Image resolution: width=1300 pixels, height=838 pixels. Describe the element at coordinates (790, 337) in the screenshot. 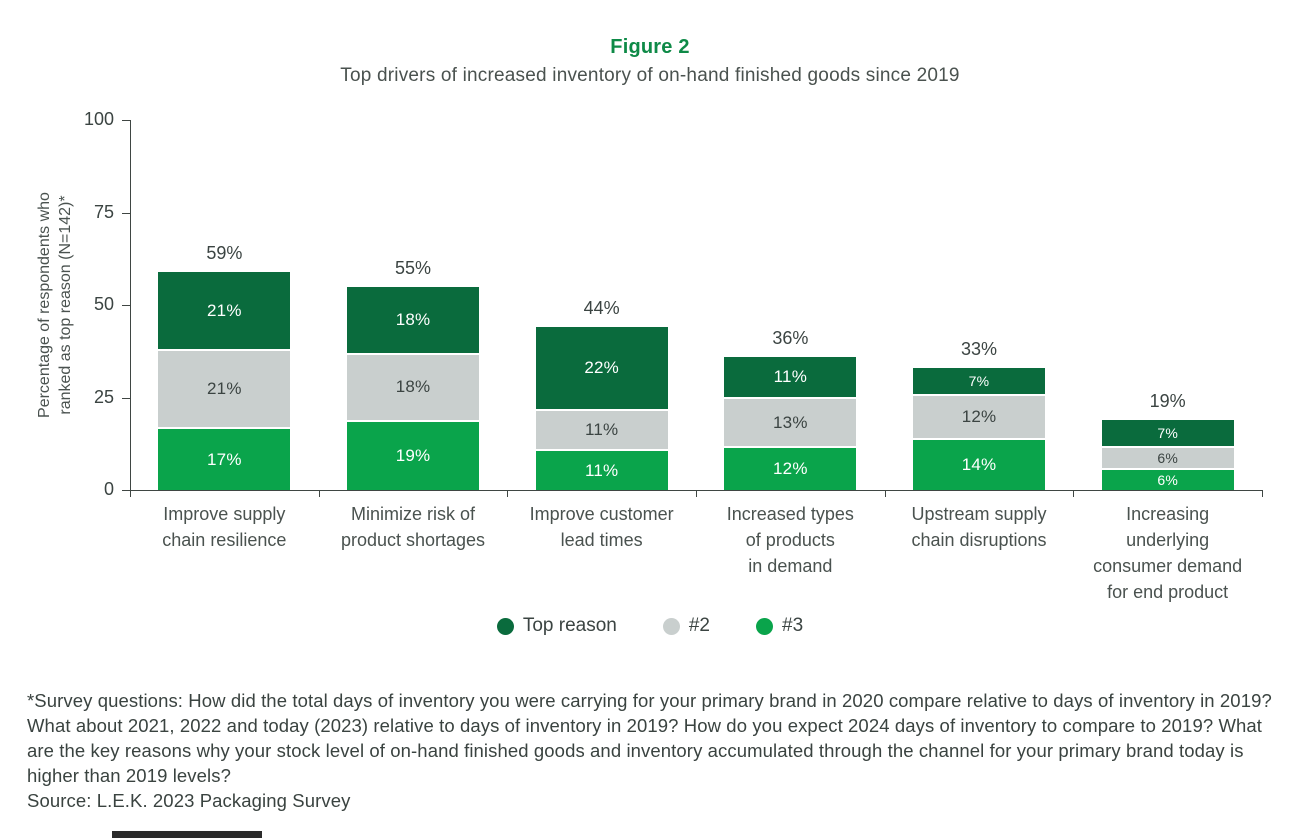

I see `bar-total-label: 36%` at that location.